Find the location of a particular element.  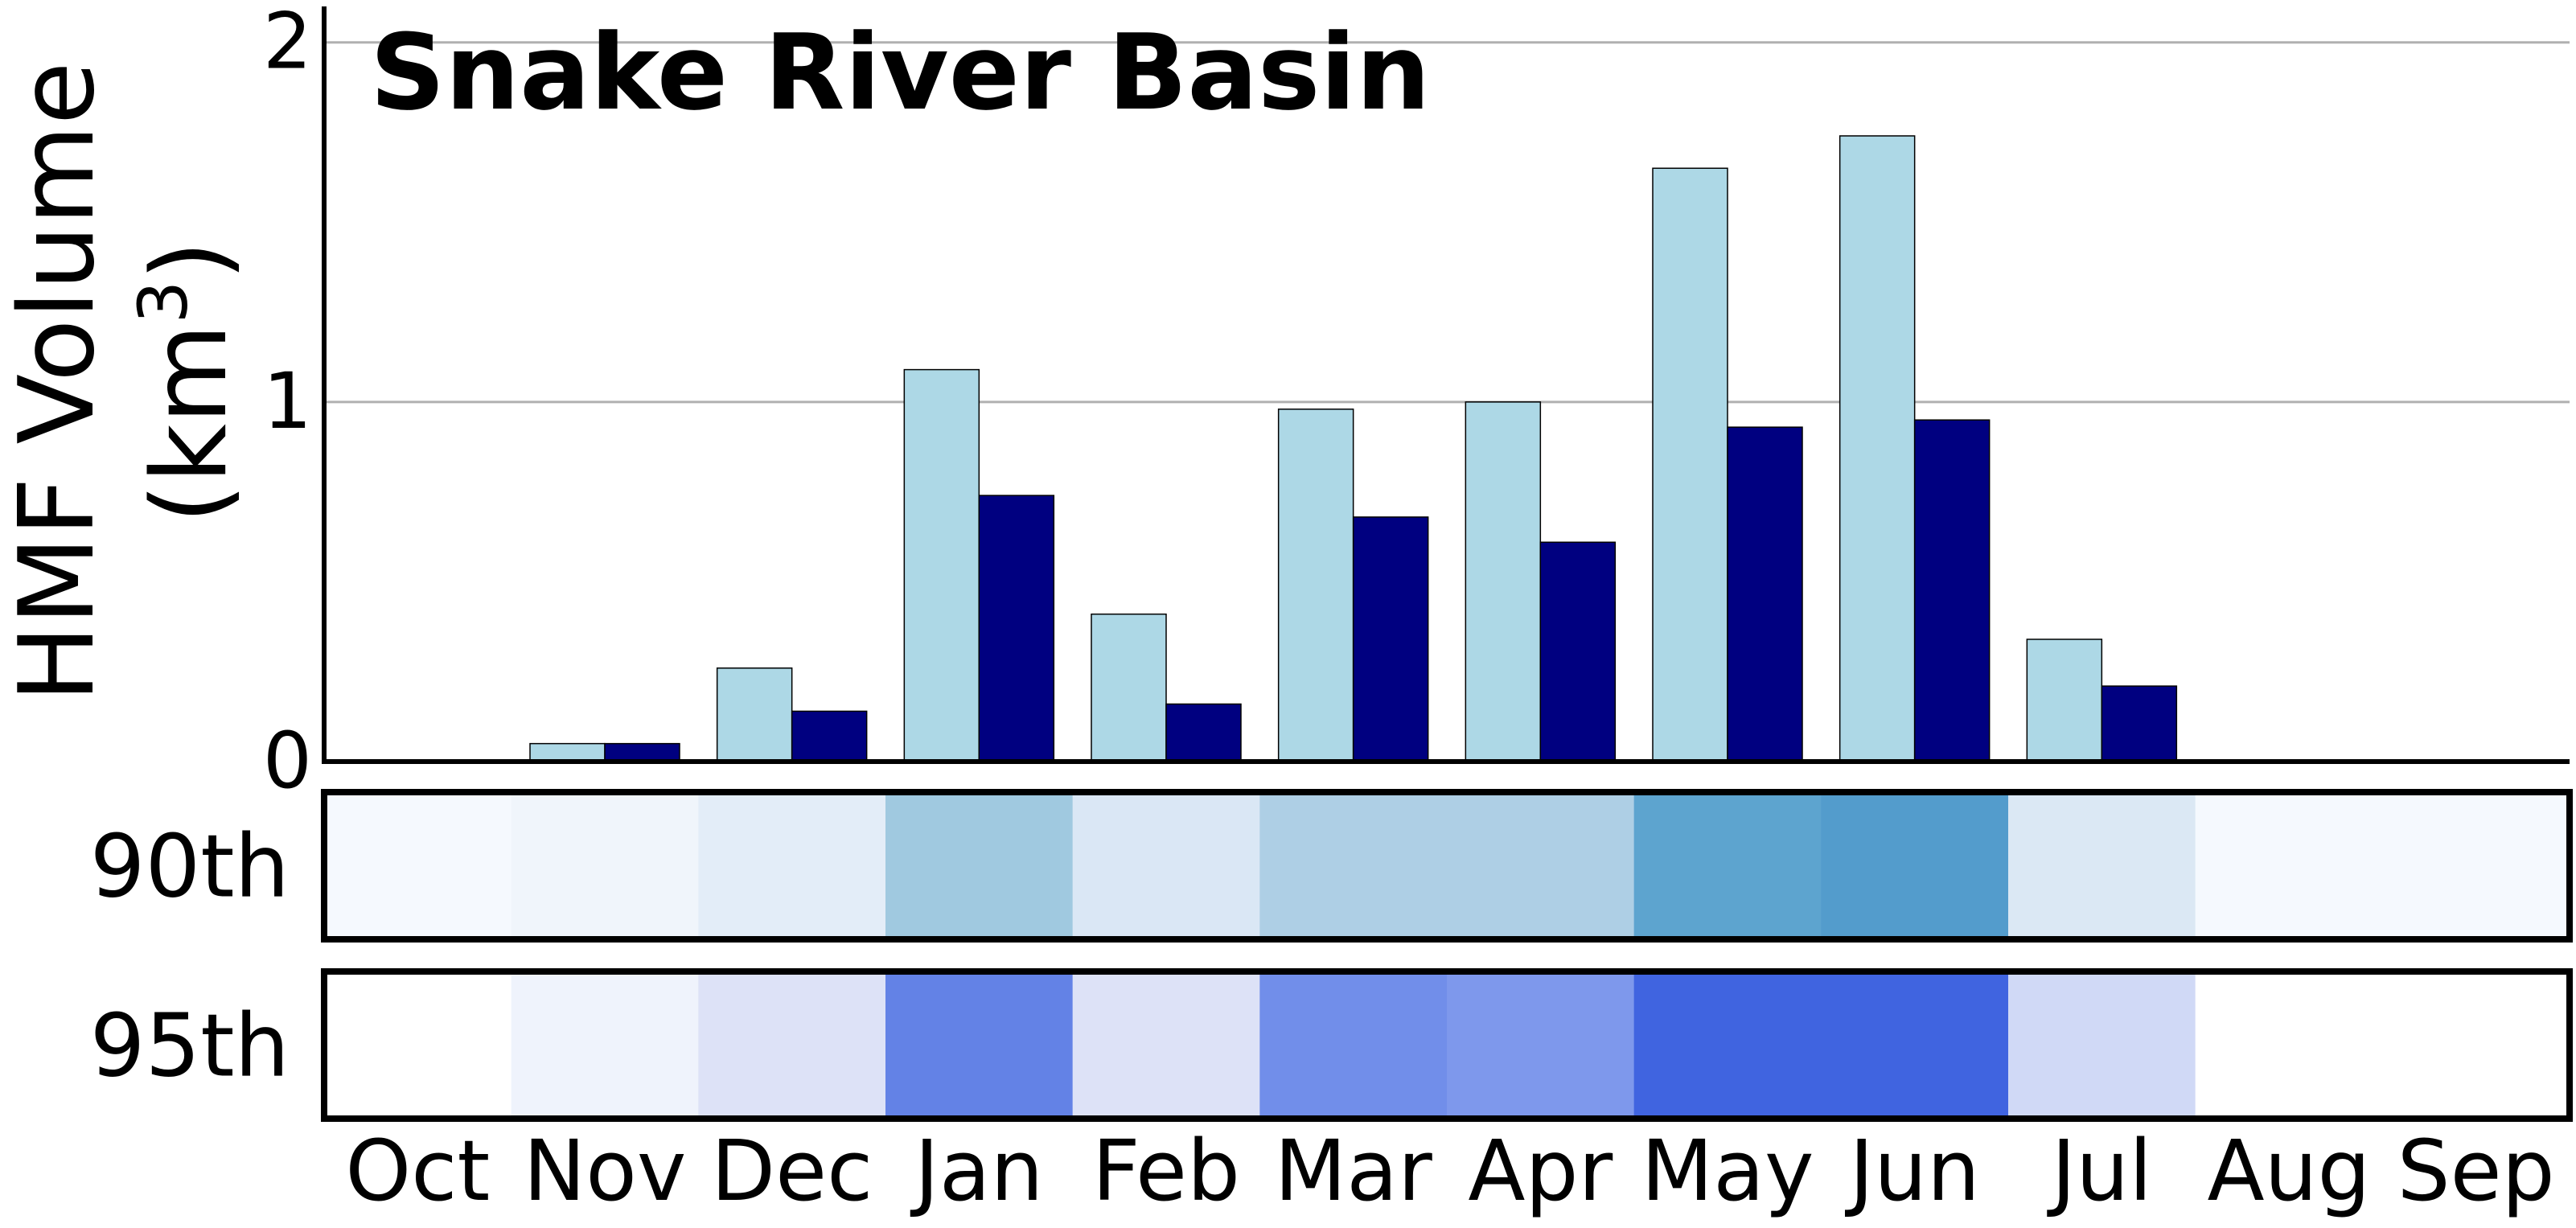

heatmap-row-label-90th: 90th is located at coordinates (190, 867).